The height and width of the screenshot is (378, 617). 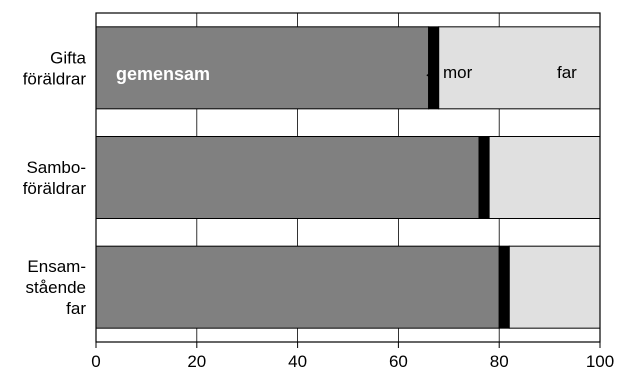 I want to click on category-label-1: Gifta föräldrar, so click(x=55, y=68).